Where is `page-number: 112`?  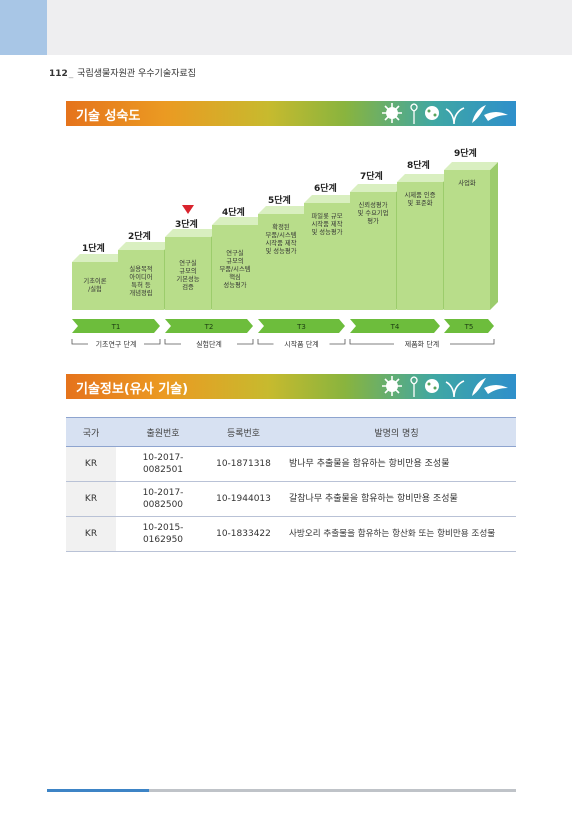
page-number: 112 is located at coordinates (58, 74).